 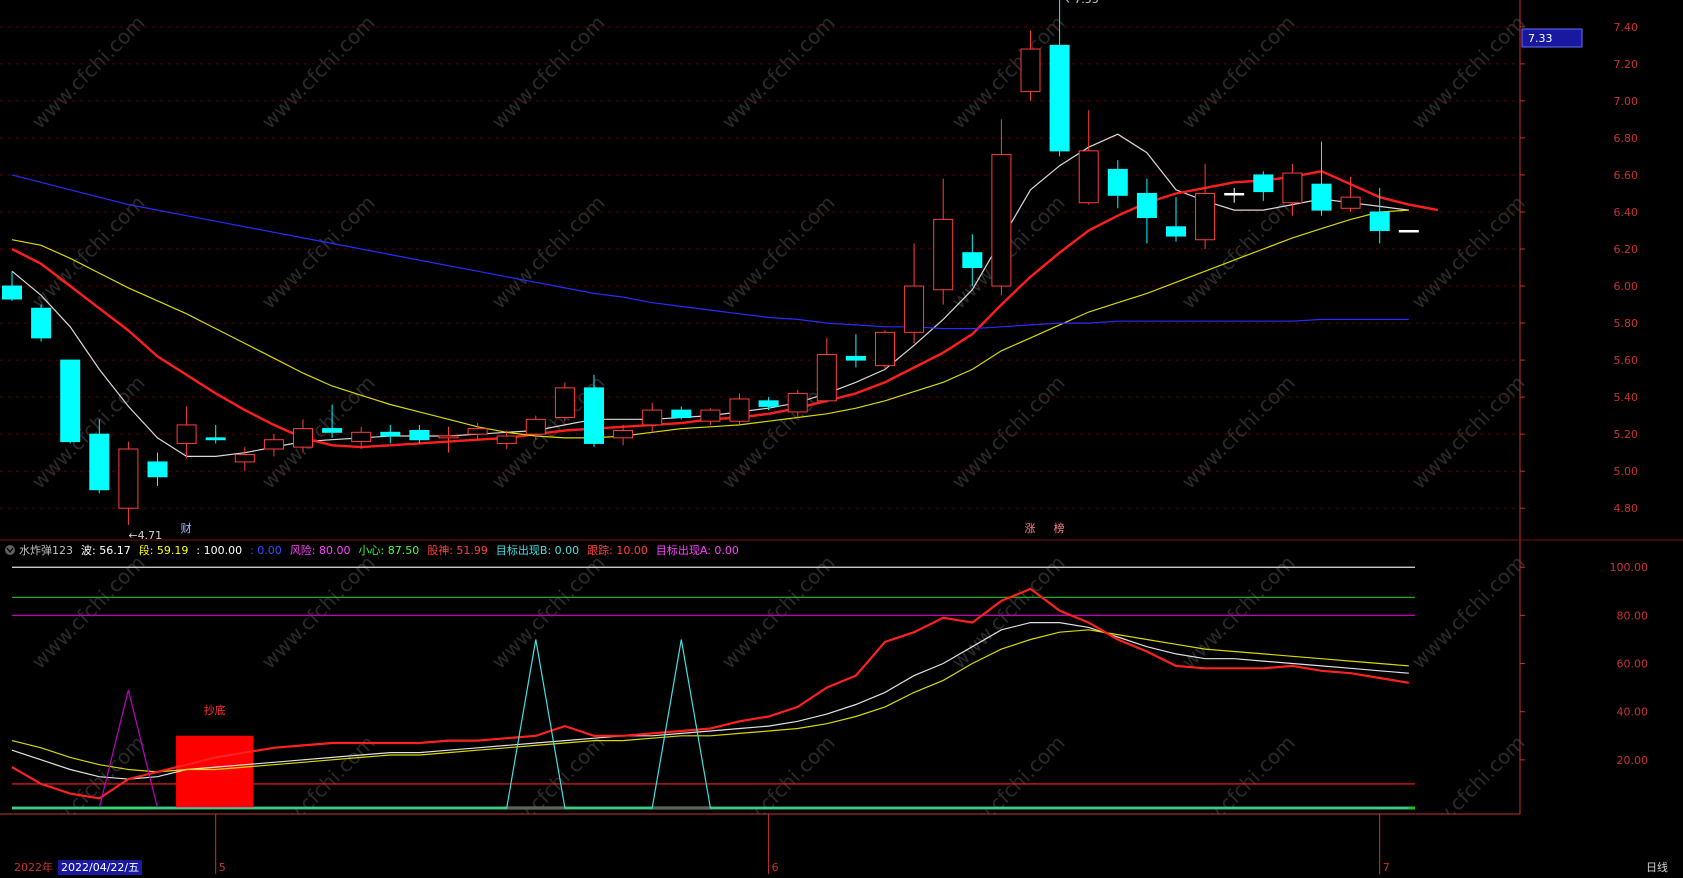 I want to click on indicator-legend-item: 波: 56.17, so click(x=106, y=550).